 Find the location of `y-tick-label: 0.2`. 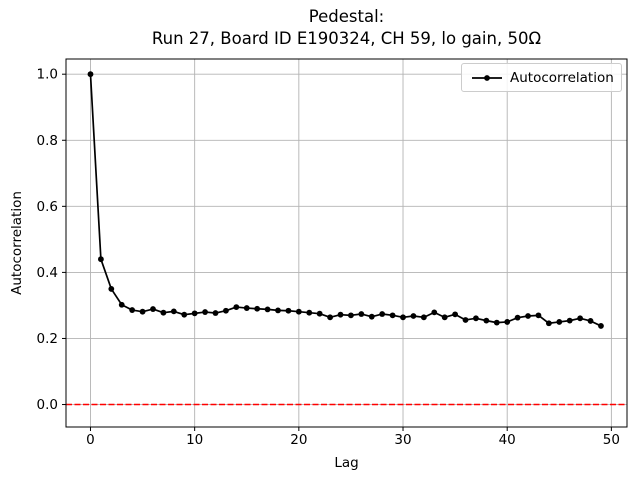

y-tick-label: 0.2 is located at coordinates (47, 339).